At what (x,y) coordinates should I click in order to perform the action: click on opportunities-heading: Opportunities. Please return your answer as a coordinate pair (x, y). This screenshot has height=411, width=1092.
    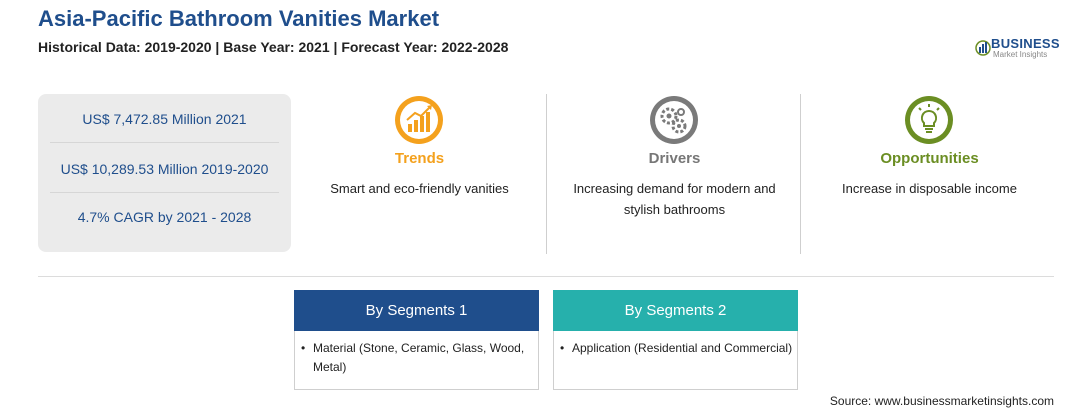
    Looking at the image, I should click on (929, 158).